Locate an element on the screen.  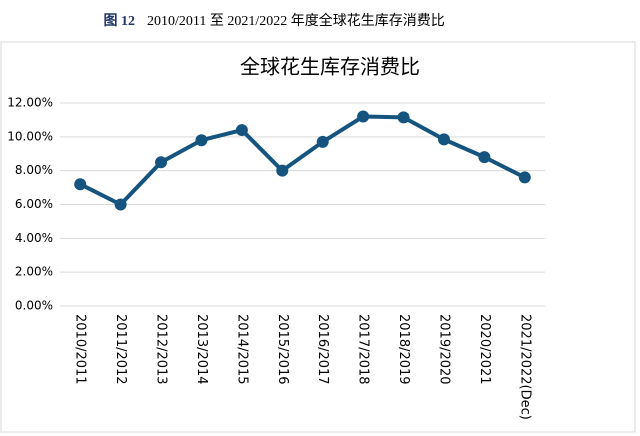
x-tick-label: 2010/2011 is located at coordinates (80, 349).